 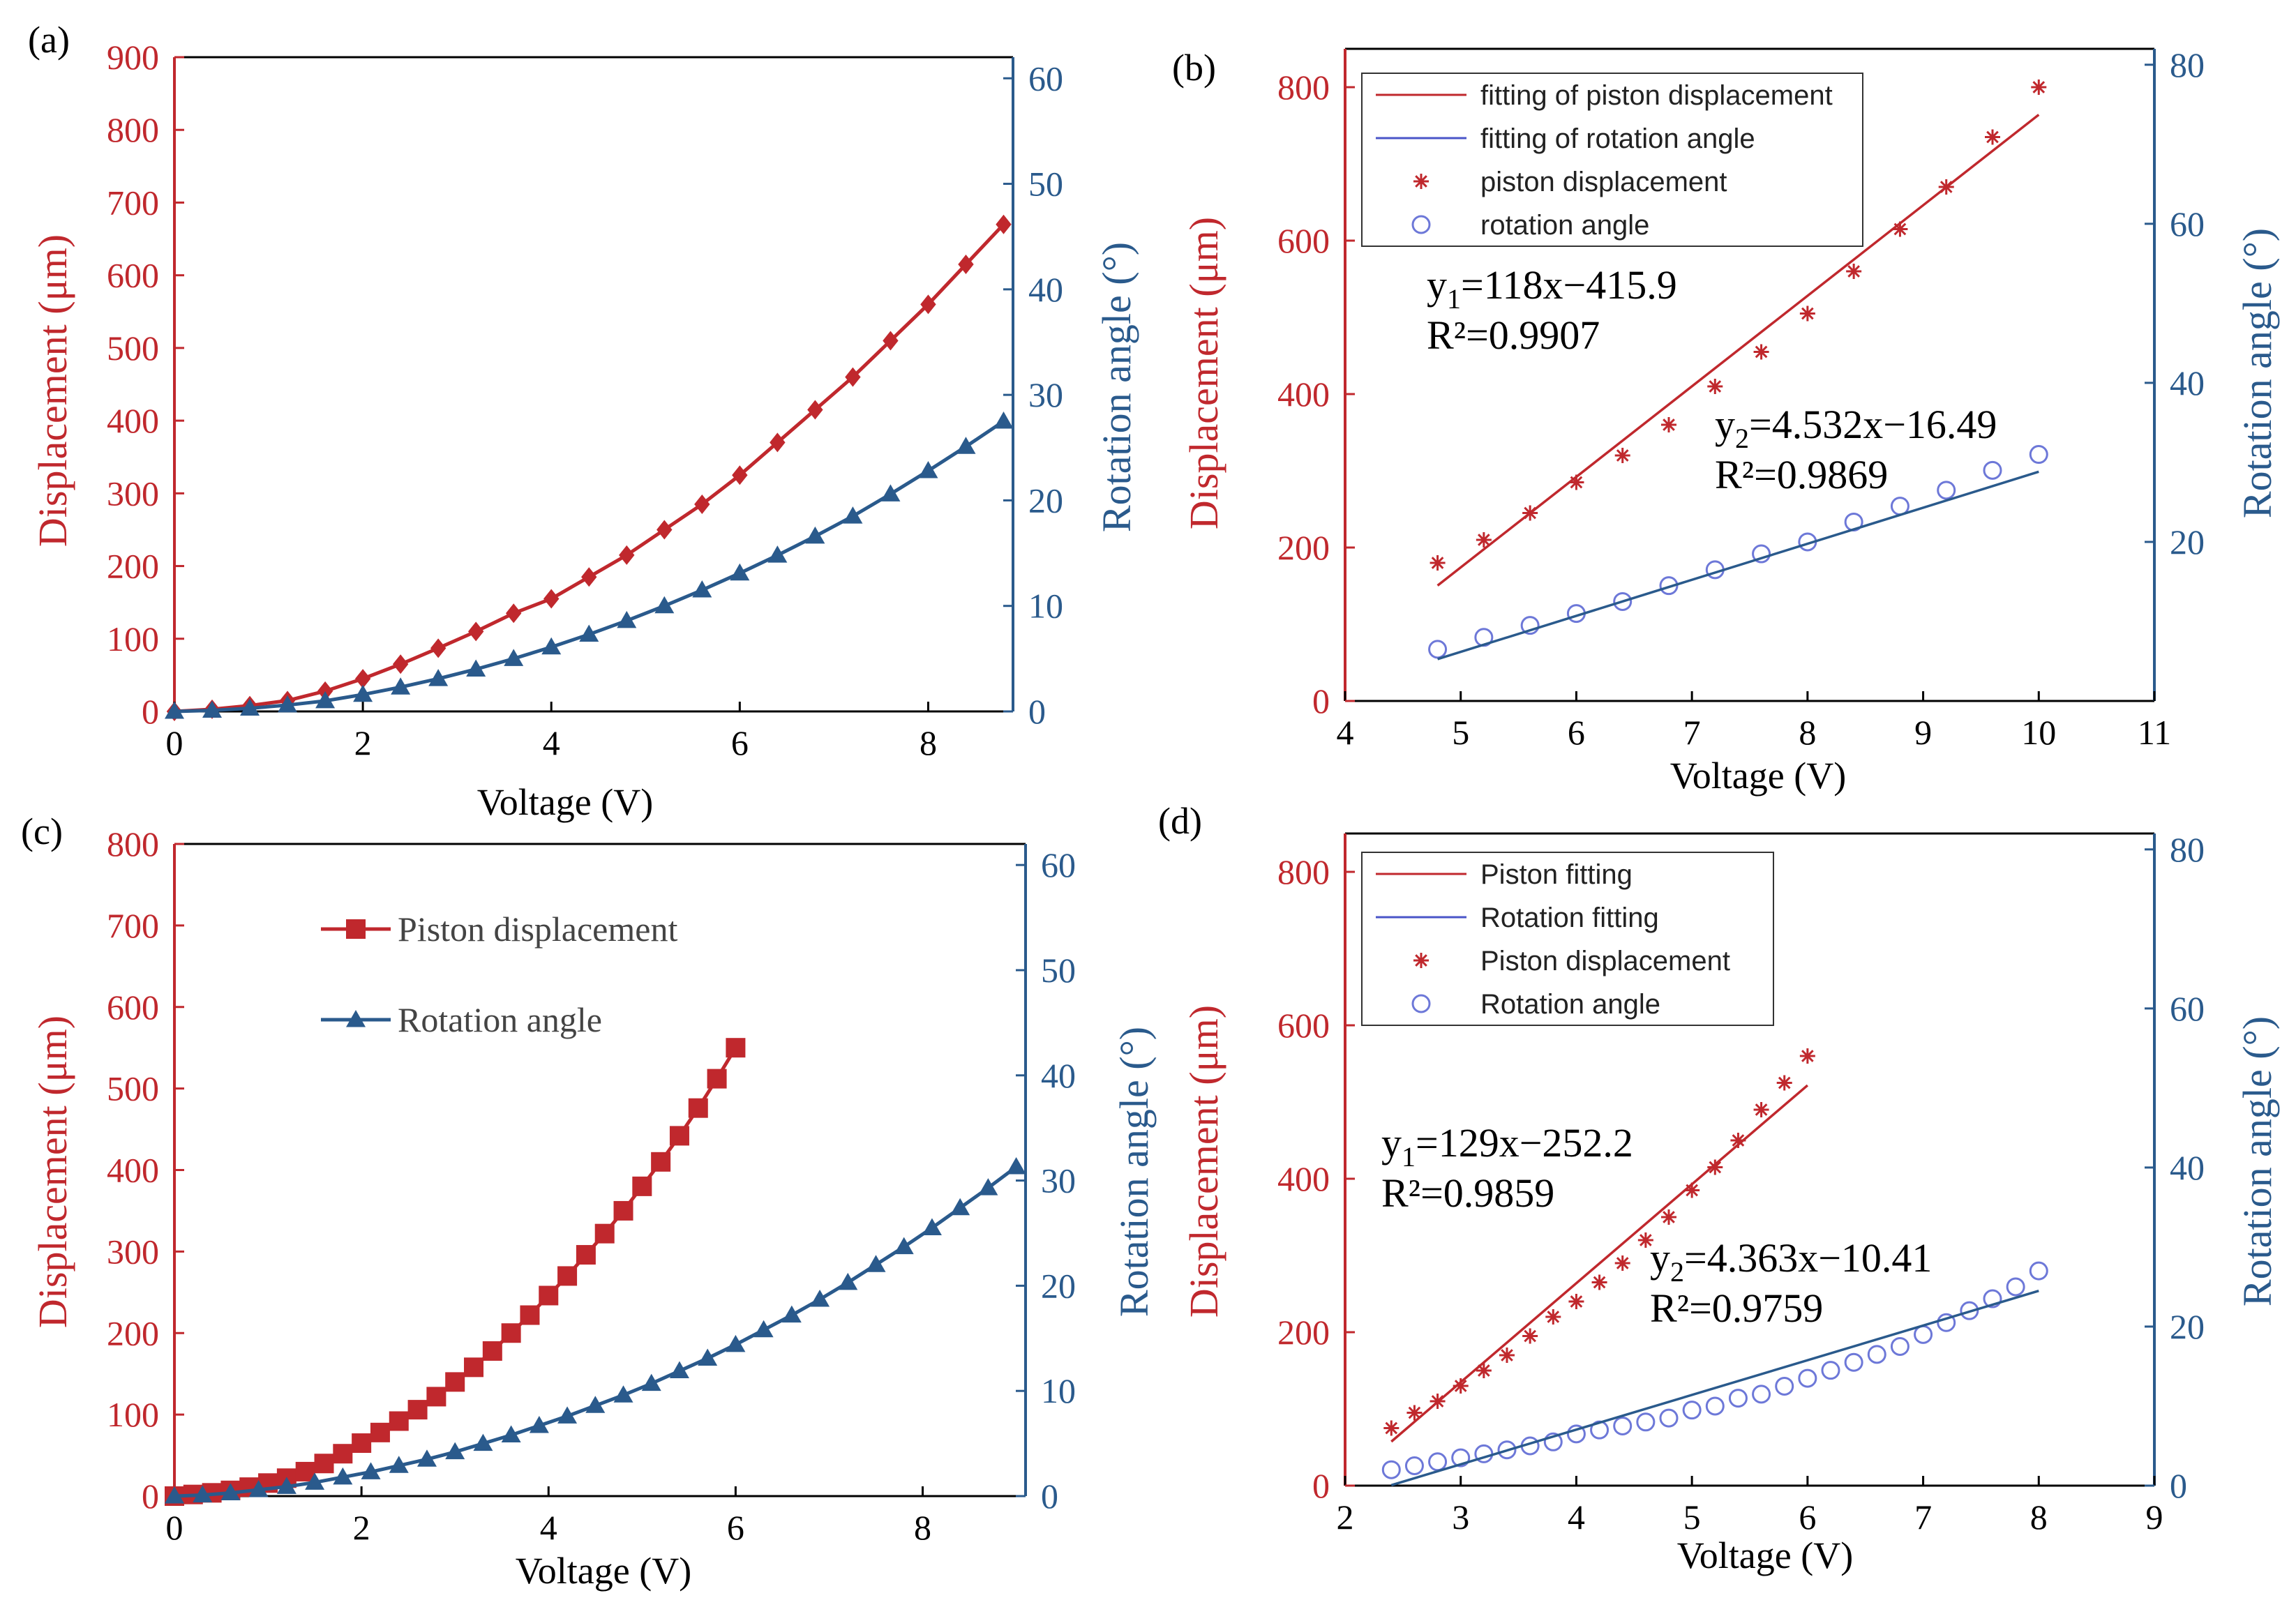 I want to click on fit-equation: y1=129x−252.2R²=0.9859, so click(x=1507, y=1168).